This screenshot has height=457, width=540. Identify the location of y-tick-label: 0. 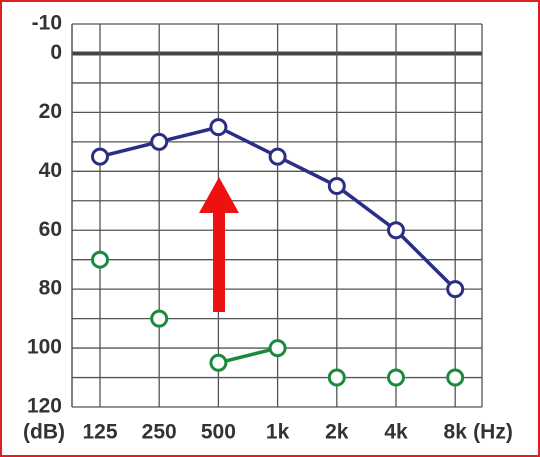
(56, 52).